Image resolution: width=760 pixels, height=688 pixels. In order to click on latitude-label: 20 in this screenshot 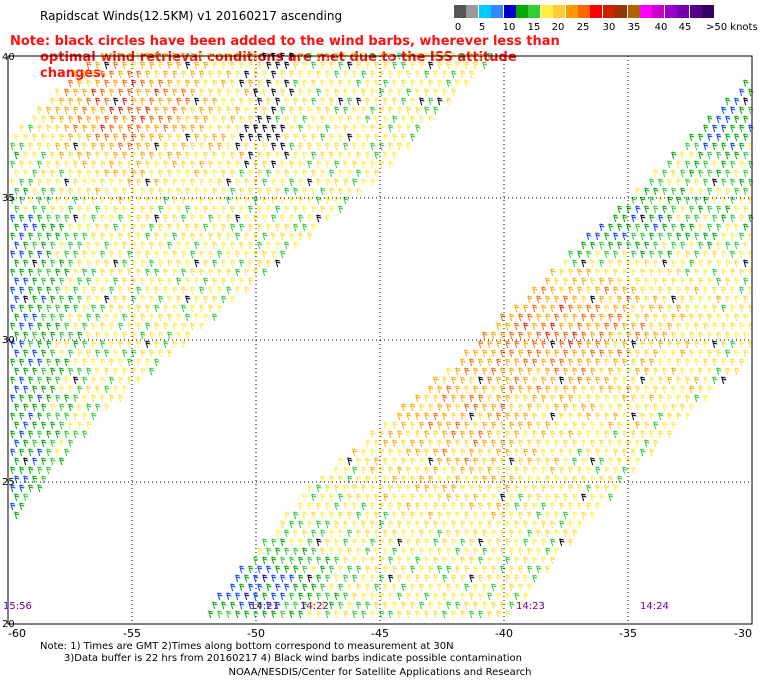, I will do `click(8, 624)`.